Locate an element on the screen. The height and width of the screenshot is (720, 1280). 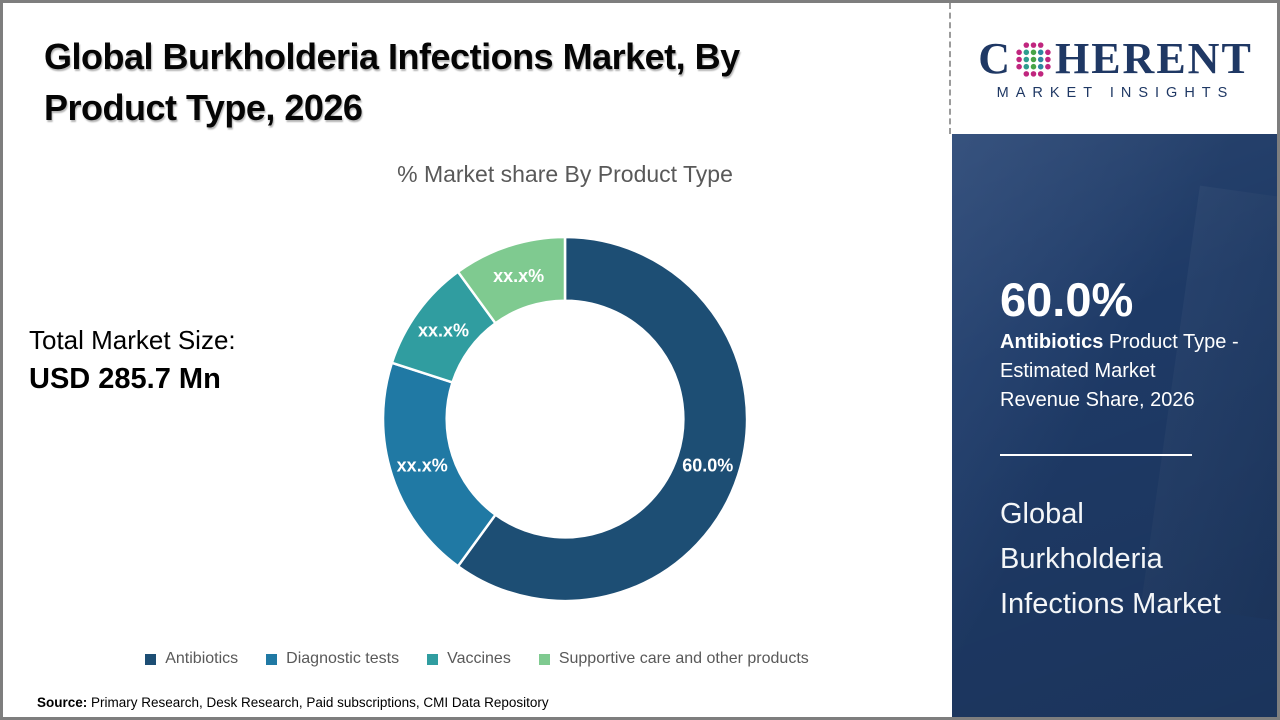
dot-globe-icon is located at coordinates (1033, 59).